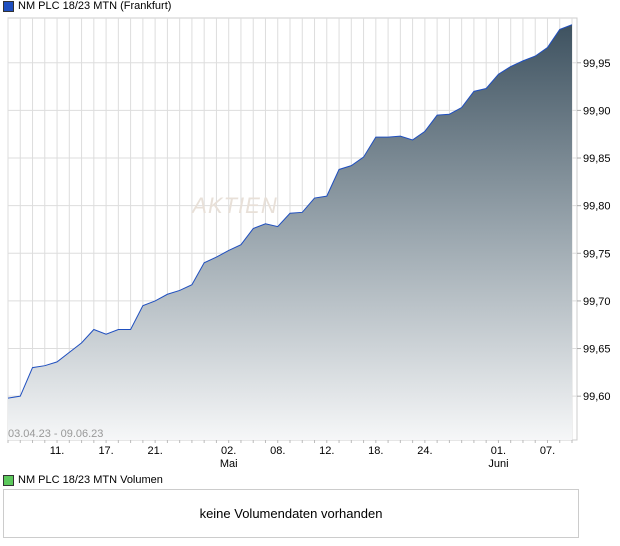 The image size is (620, 546). I want to click on x-month-label: Juni, so click(498, 464).